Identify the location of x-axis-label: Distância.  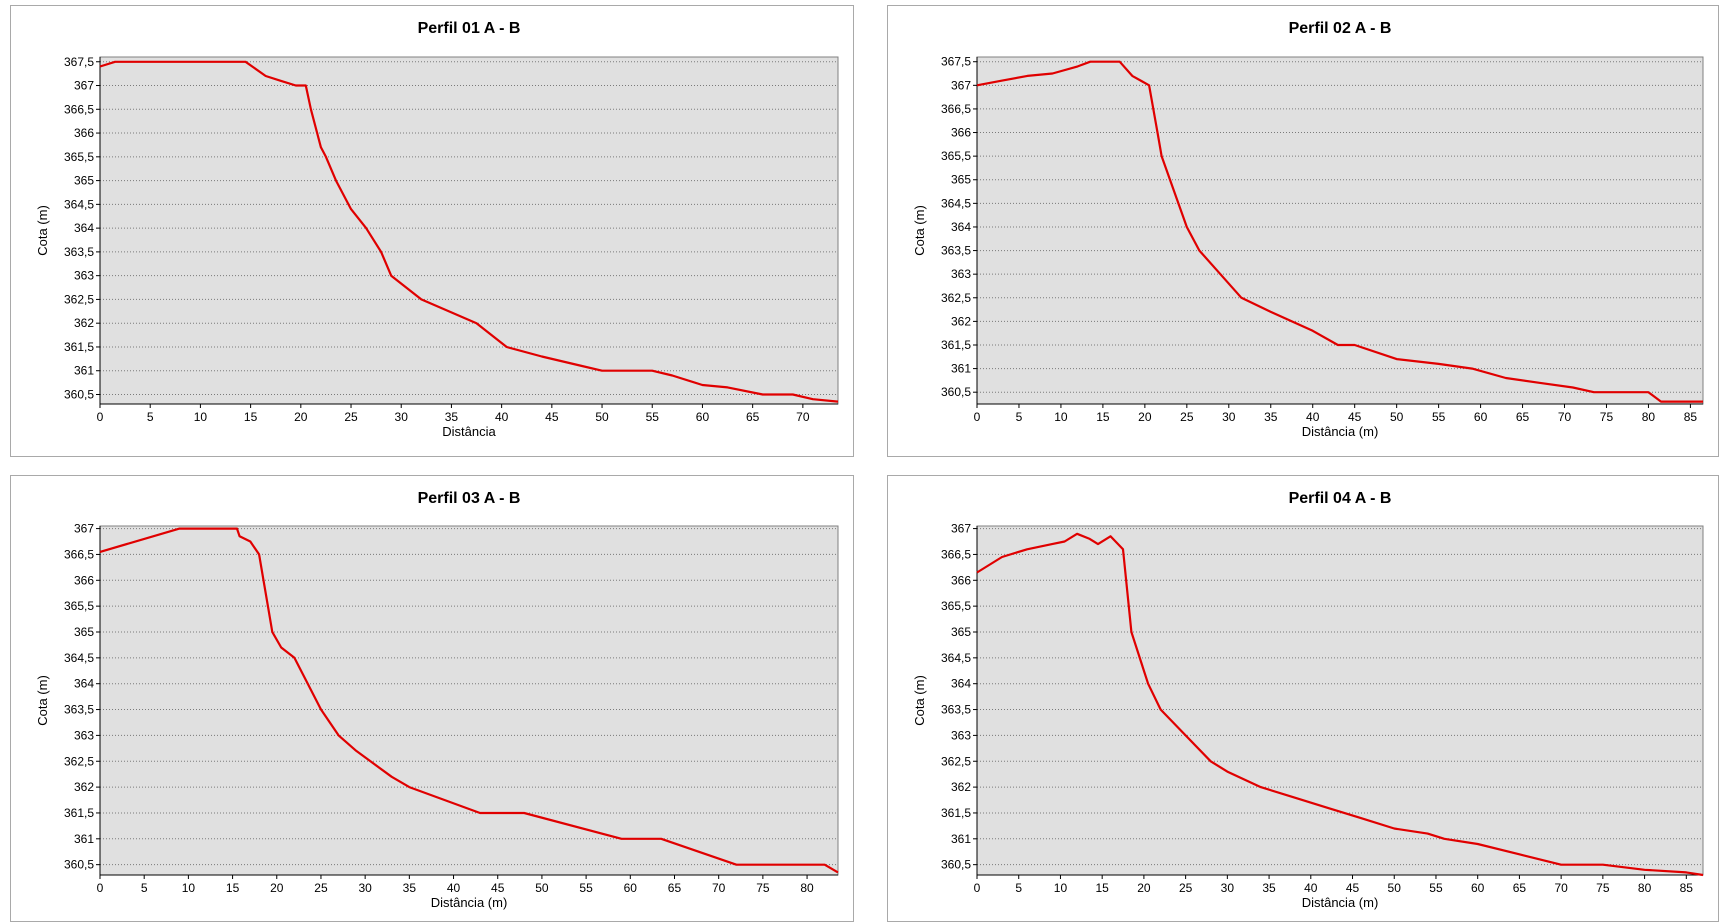
(469, 431).